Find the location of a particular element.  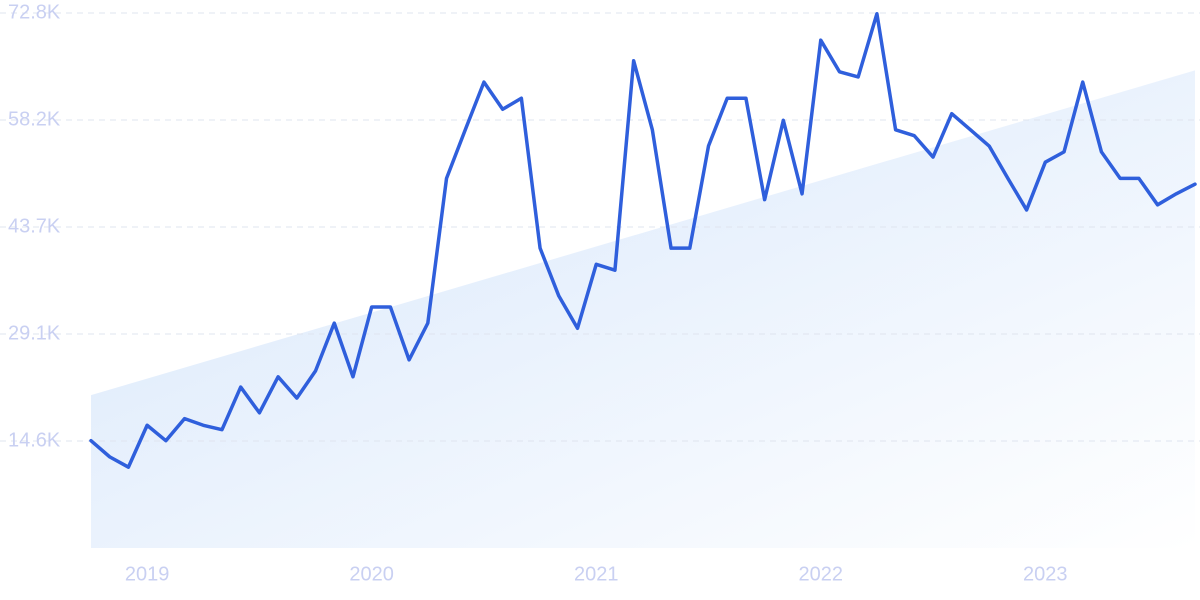

x-tick-label: 2023 is located at coordinates (1045, 574).